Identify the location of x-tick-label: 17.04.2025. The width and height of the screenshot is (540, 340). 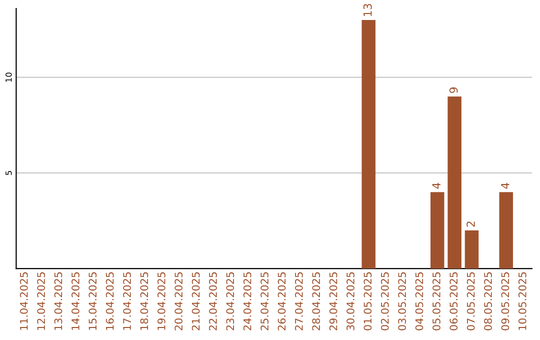
(127, 301).